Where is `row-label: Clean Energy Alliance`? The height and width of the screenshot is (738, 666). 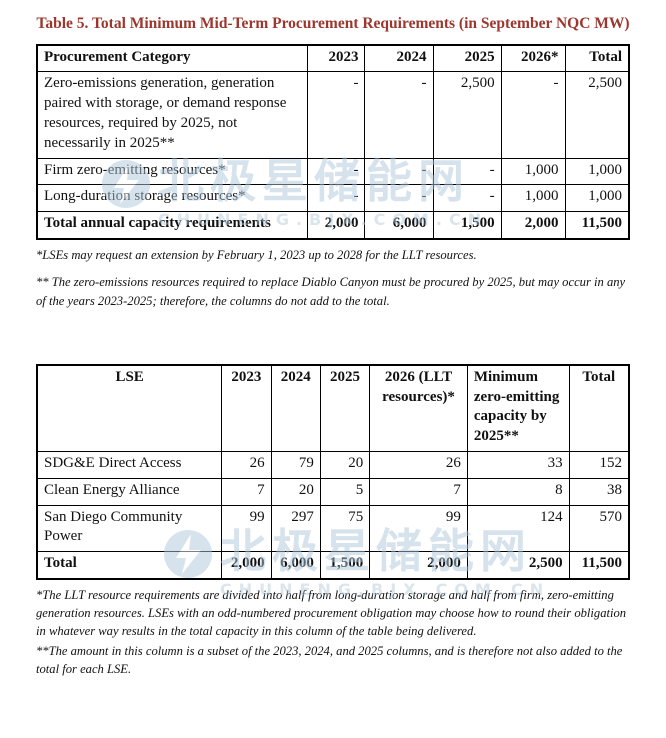 row-label: Clean Energy Alliance is located at coordinates (129, 491).